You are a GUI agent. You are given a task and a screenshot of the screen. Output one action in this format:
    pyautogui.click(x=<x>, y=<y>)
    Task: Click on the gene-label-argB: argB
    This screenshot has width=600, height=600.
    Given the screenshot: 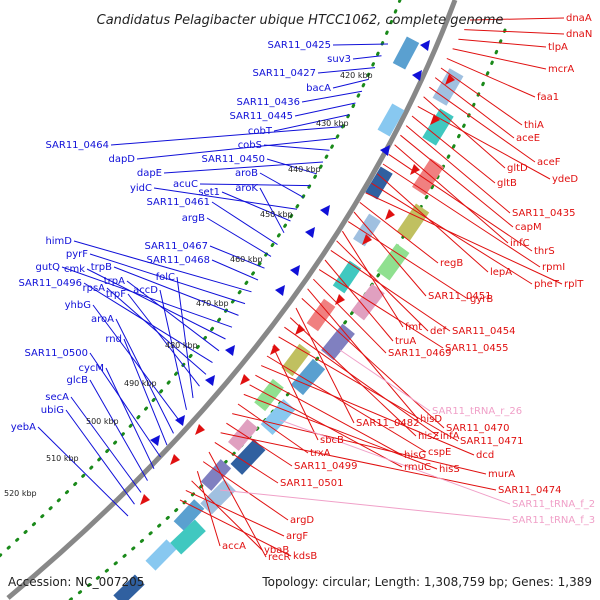 What is the action you would take?
    pyautogui.click(x=193, y=218)
    